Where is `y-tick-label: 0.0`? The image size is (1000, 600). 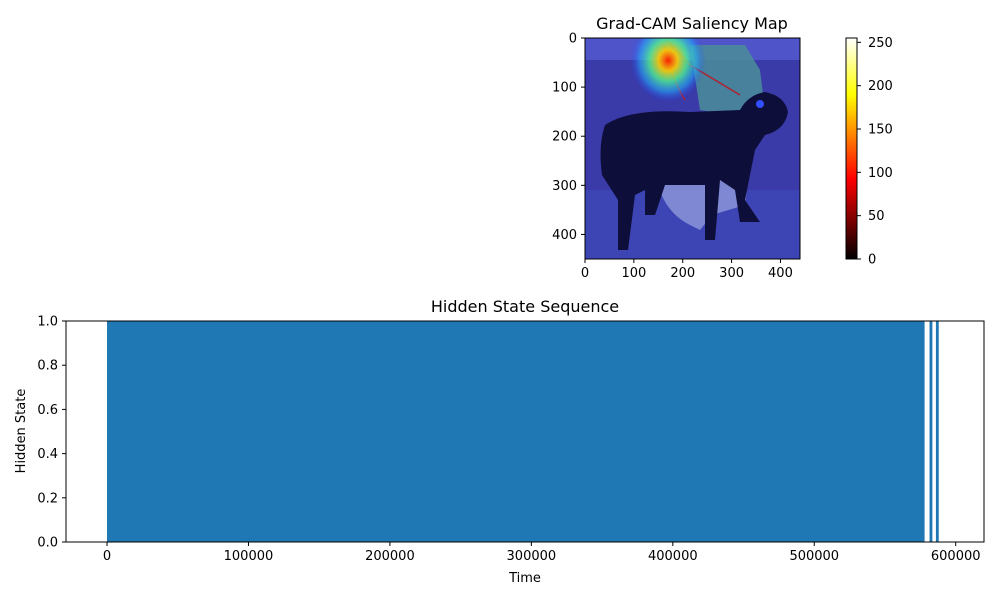 y-tick-label: 0.0 is located at coordinates (47, 543).